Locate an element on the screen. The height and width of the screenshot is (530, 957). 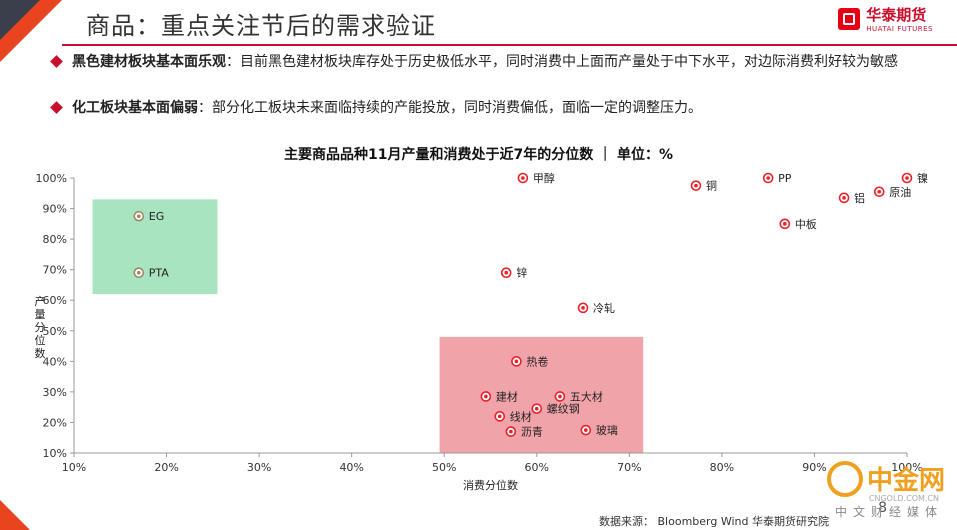
point-冷轧 is located at coordinates (583, 308).